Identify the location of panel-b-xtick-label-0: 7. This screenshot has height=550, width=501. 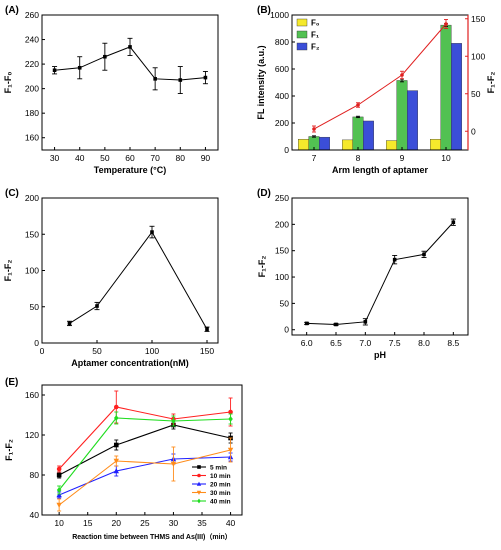
(314, 158).